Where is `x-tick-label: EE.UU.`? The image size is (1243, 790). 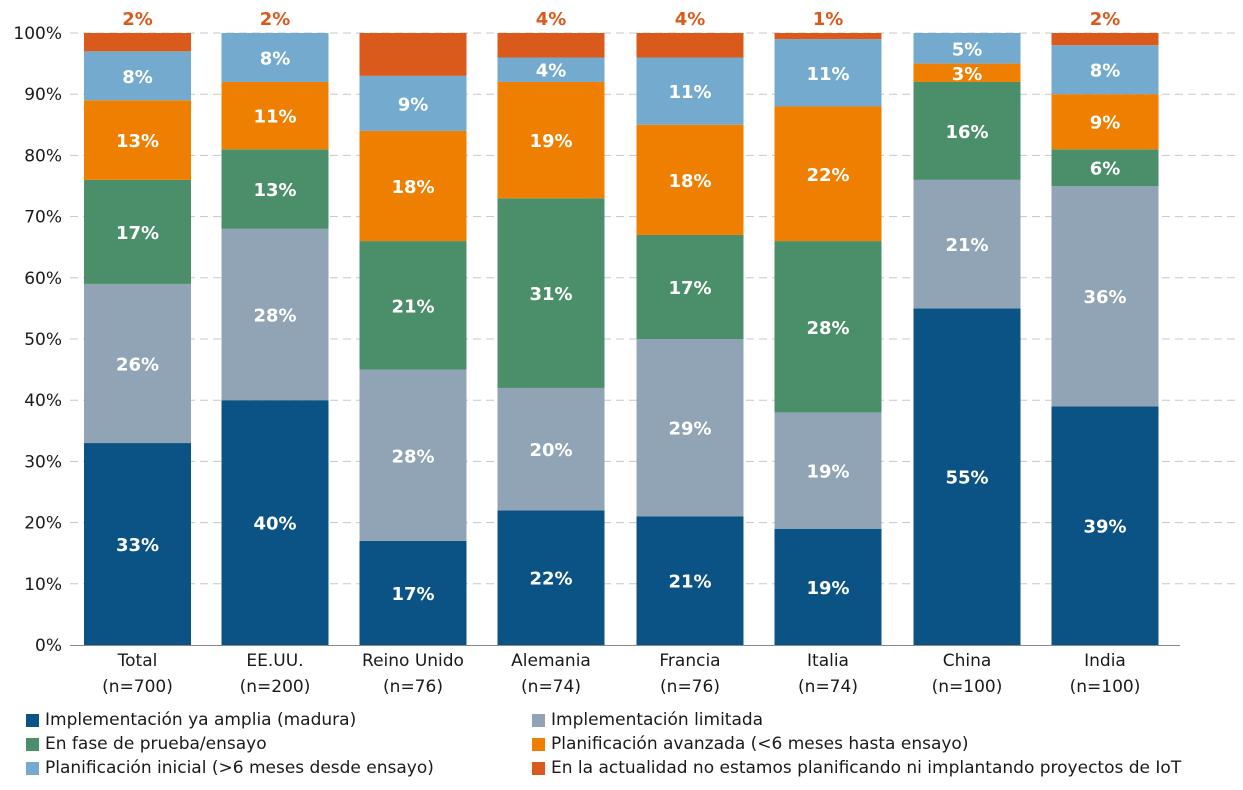
x-tick-label: EE.UU. is located at coordinates (274, 661).